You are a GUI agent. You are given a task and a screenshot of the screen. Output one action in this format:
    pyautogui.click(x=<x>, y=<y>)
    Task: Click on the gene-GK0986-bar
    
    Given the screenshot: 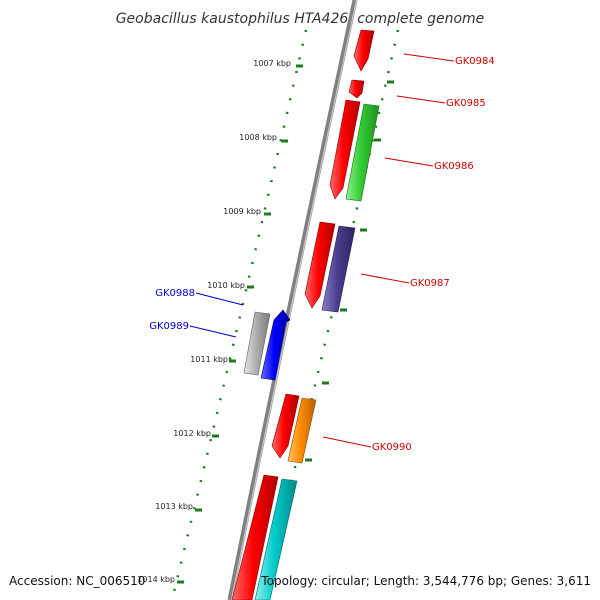 What is the action you would take?
    pyautogui.click(x=362, y=152)
    